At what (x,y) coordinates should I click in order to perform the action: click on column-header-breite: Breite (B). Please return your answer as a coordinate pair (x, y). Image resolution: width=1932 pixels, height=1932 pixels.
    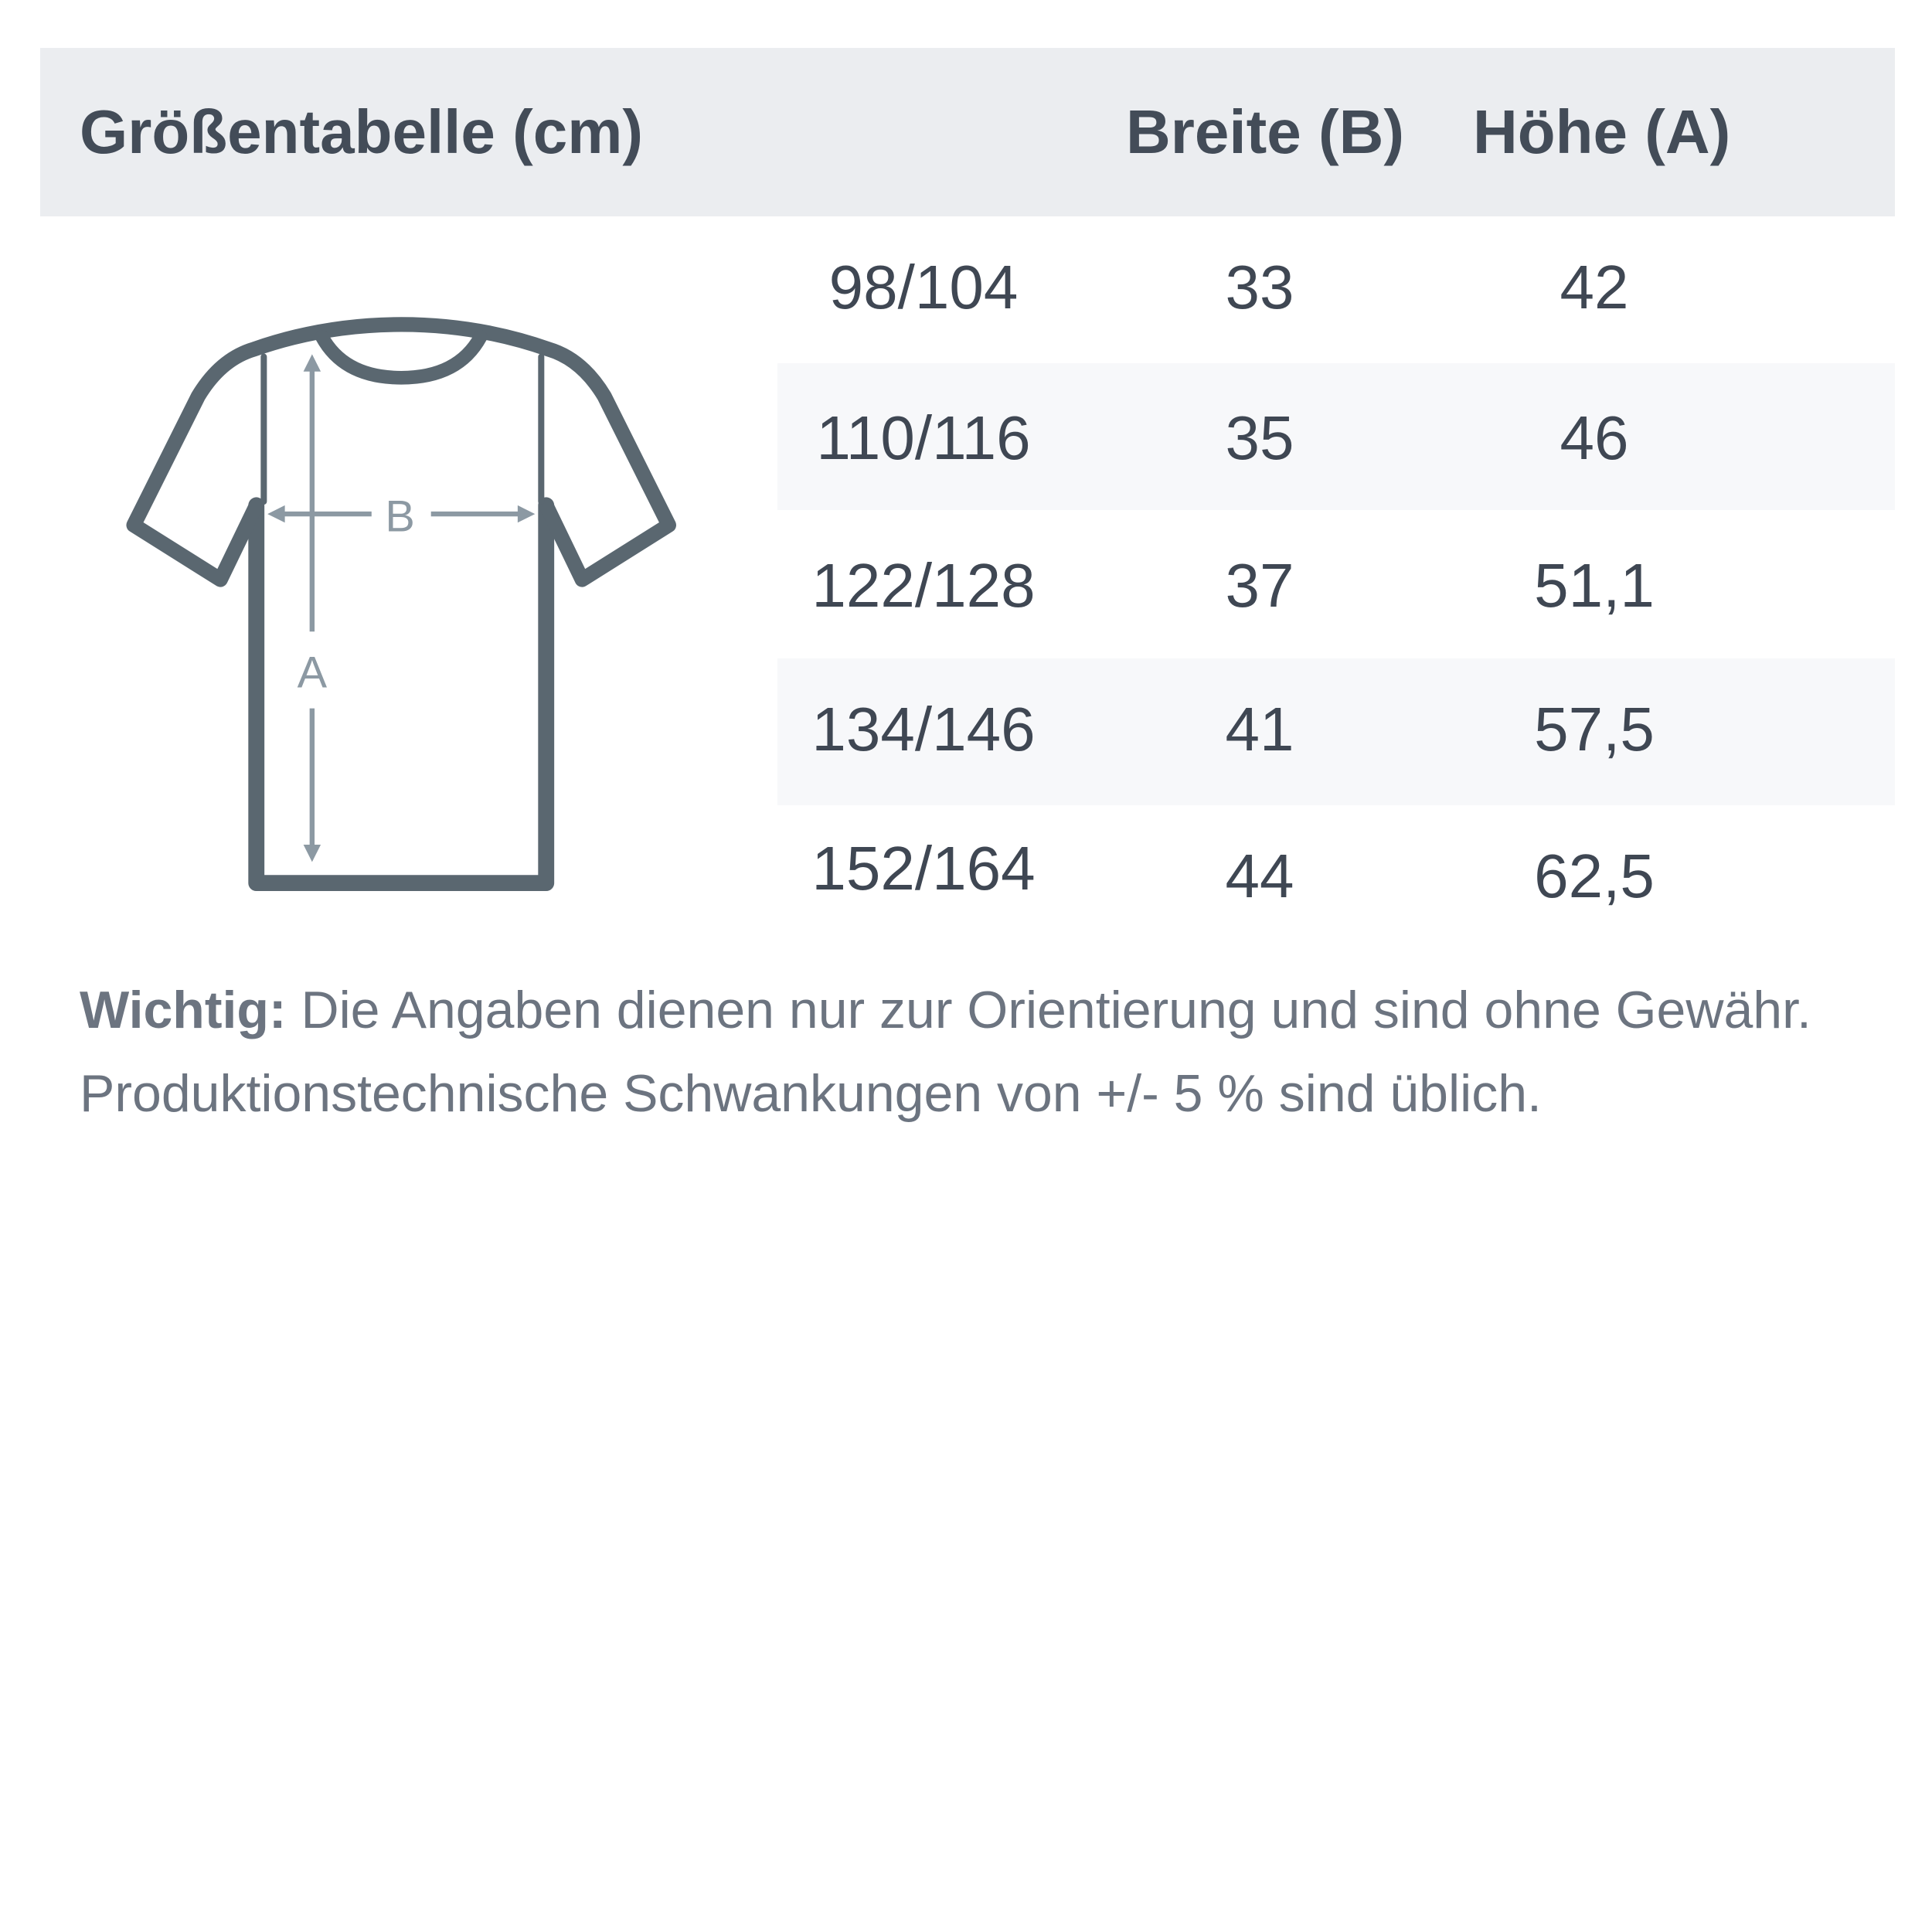
    Looking at the image, I should click on (1265, 131).